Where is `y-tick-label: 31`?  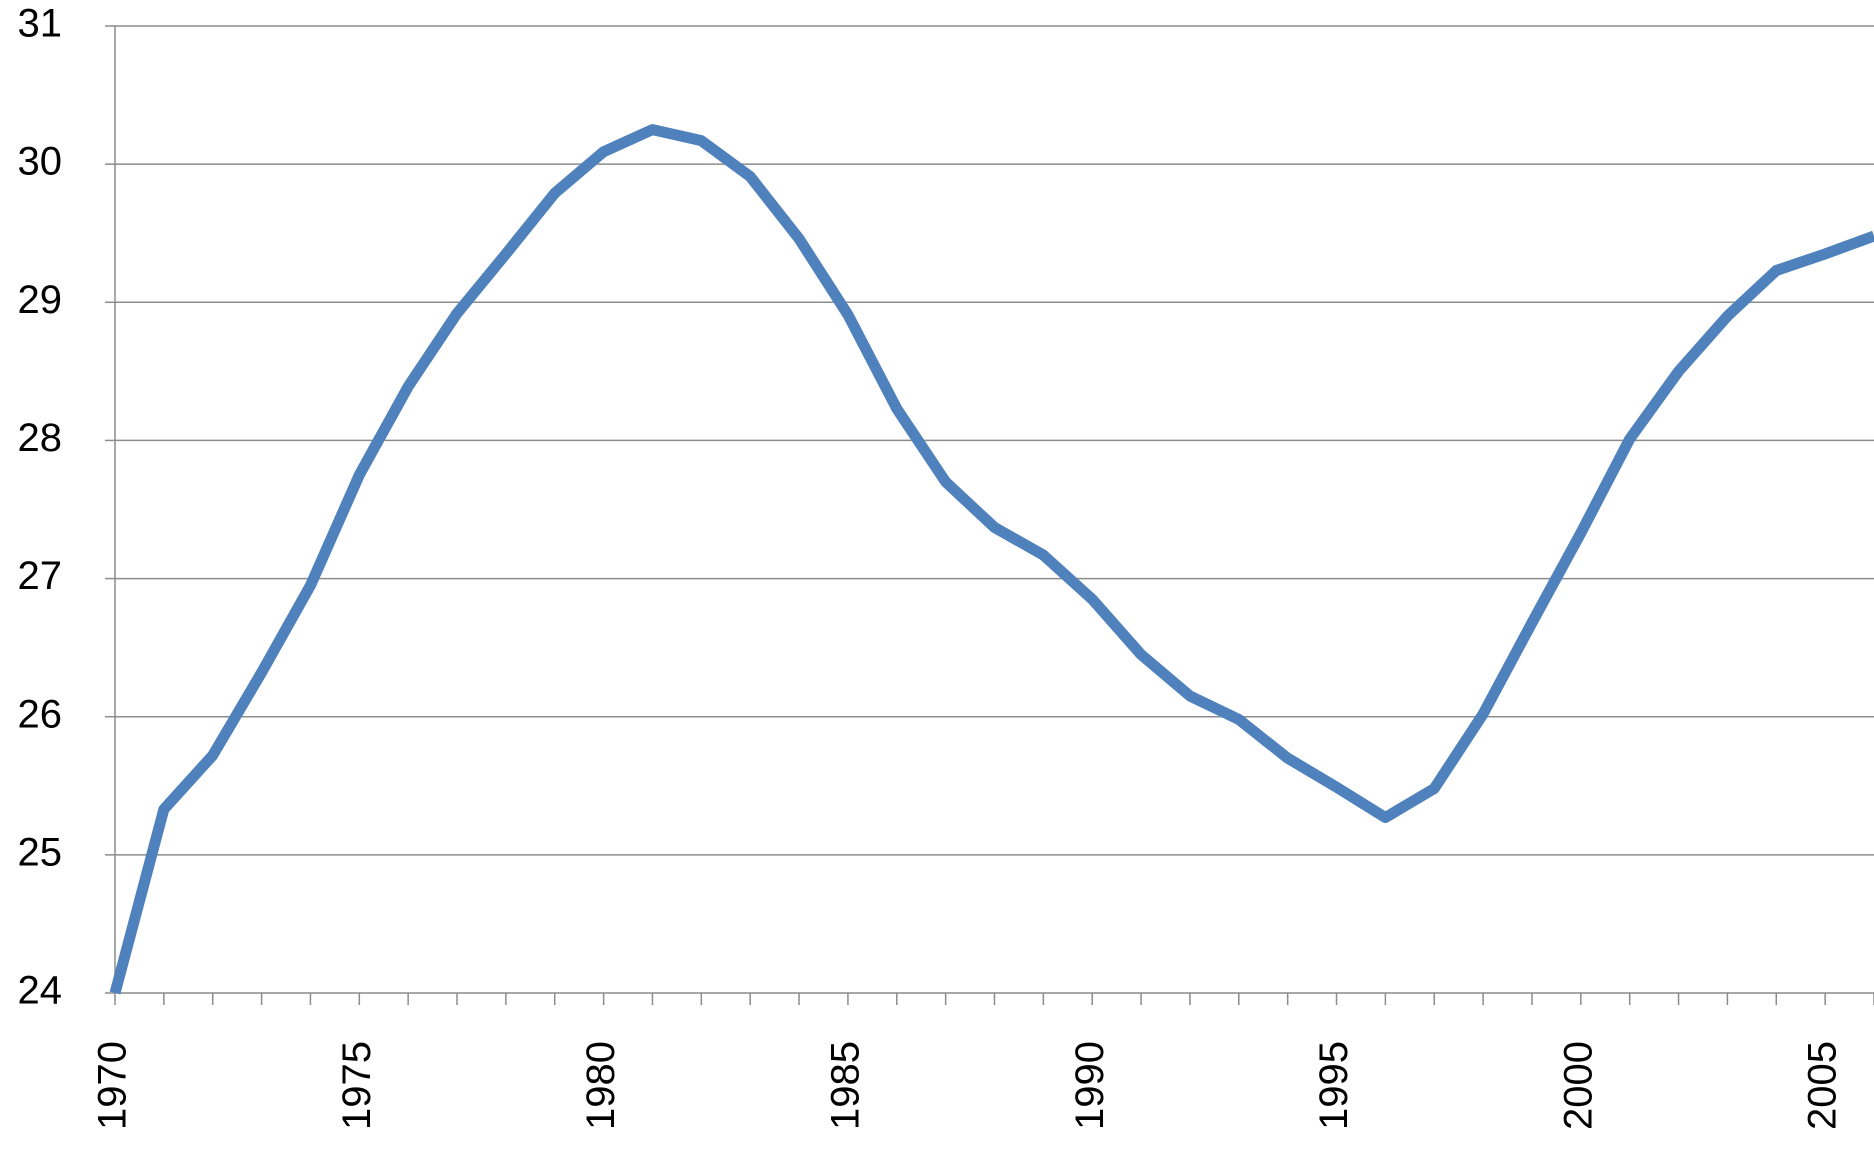 y-tick-label: 31 is located at coordinates (40, 24).